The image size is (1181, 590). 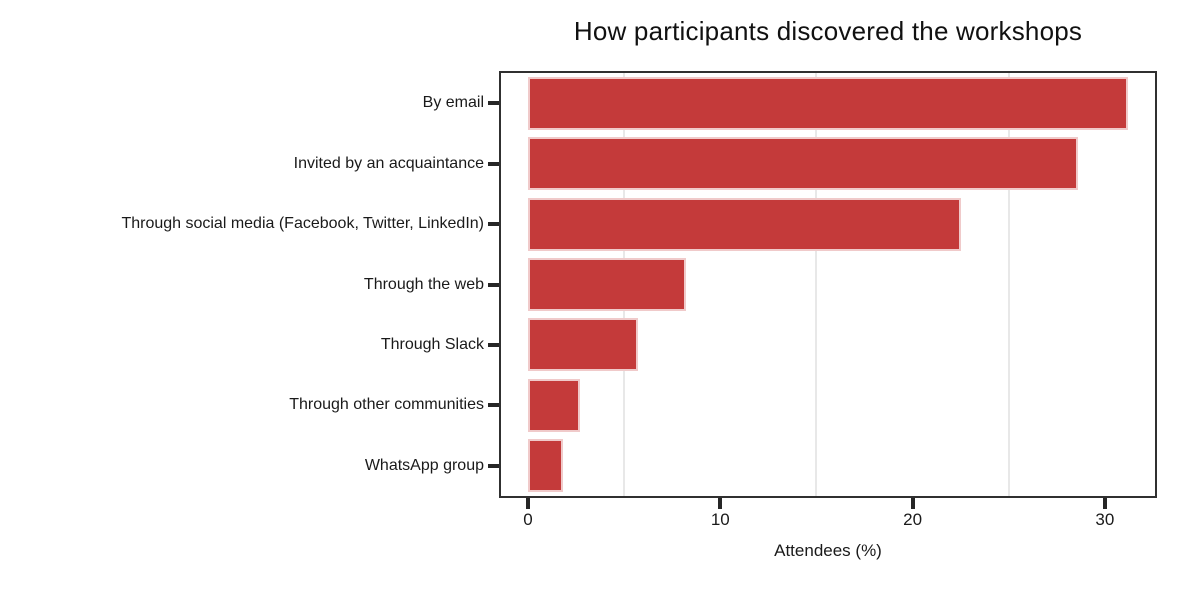 I want to click on x-tick-label: 10, so click(x=720, y=519).